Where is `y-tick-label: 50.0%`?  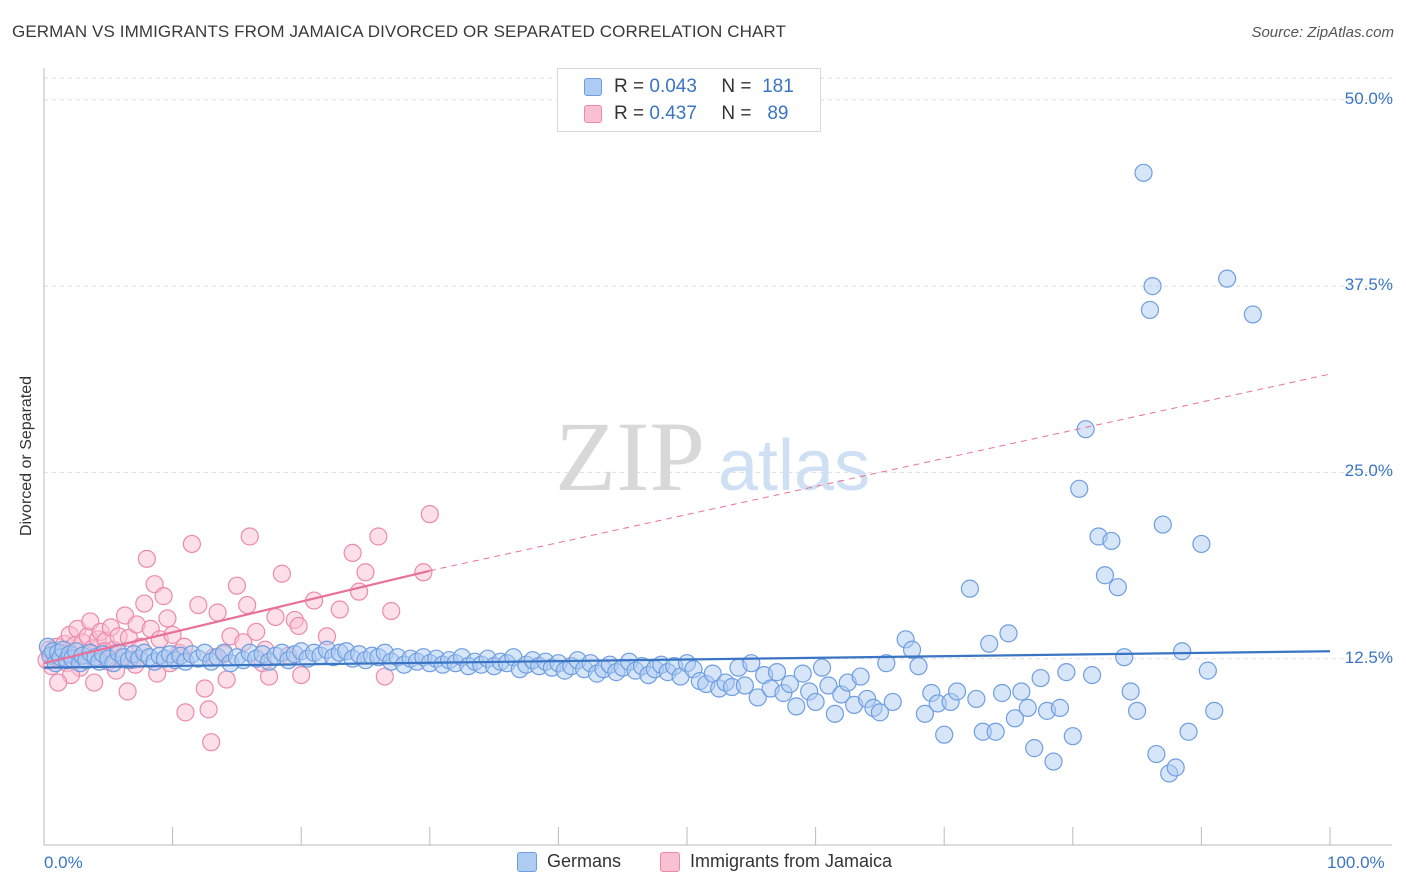
y-tick-label: 50.0% is located at coordinates (1368, 98).